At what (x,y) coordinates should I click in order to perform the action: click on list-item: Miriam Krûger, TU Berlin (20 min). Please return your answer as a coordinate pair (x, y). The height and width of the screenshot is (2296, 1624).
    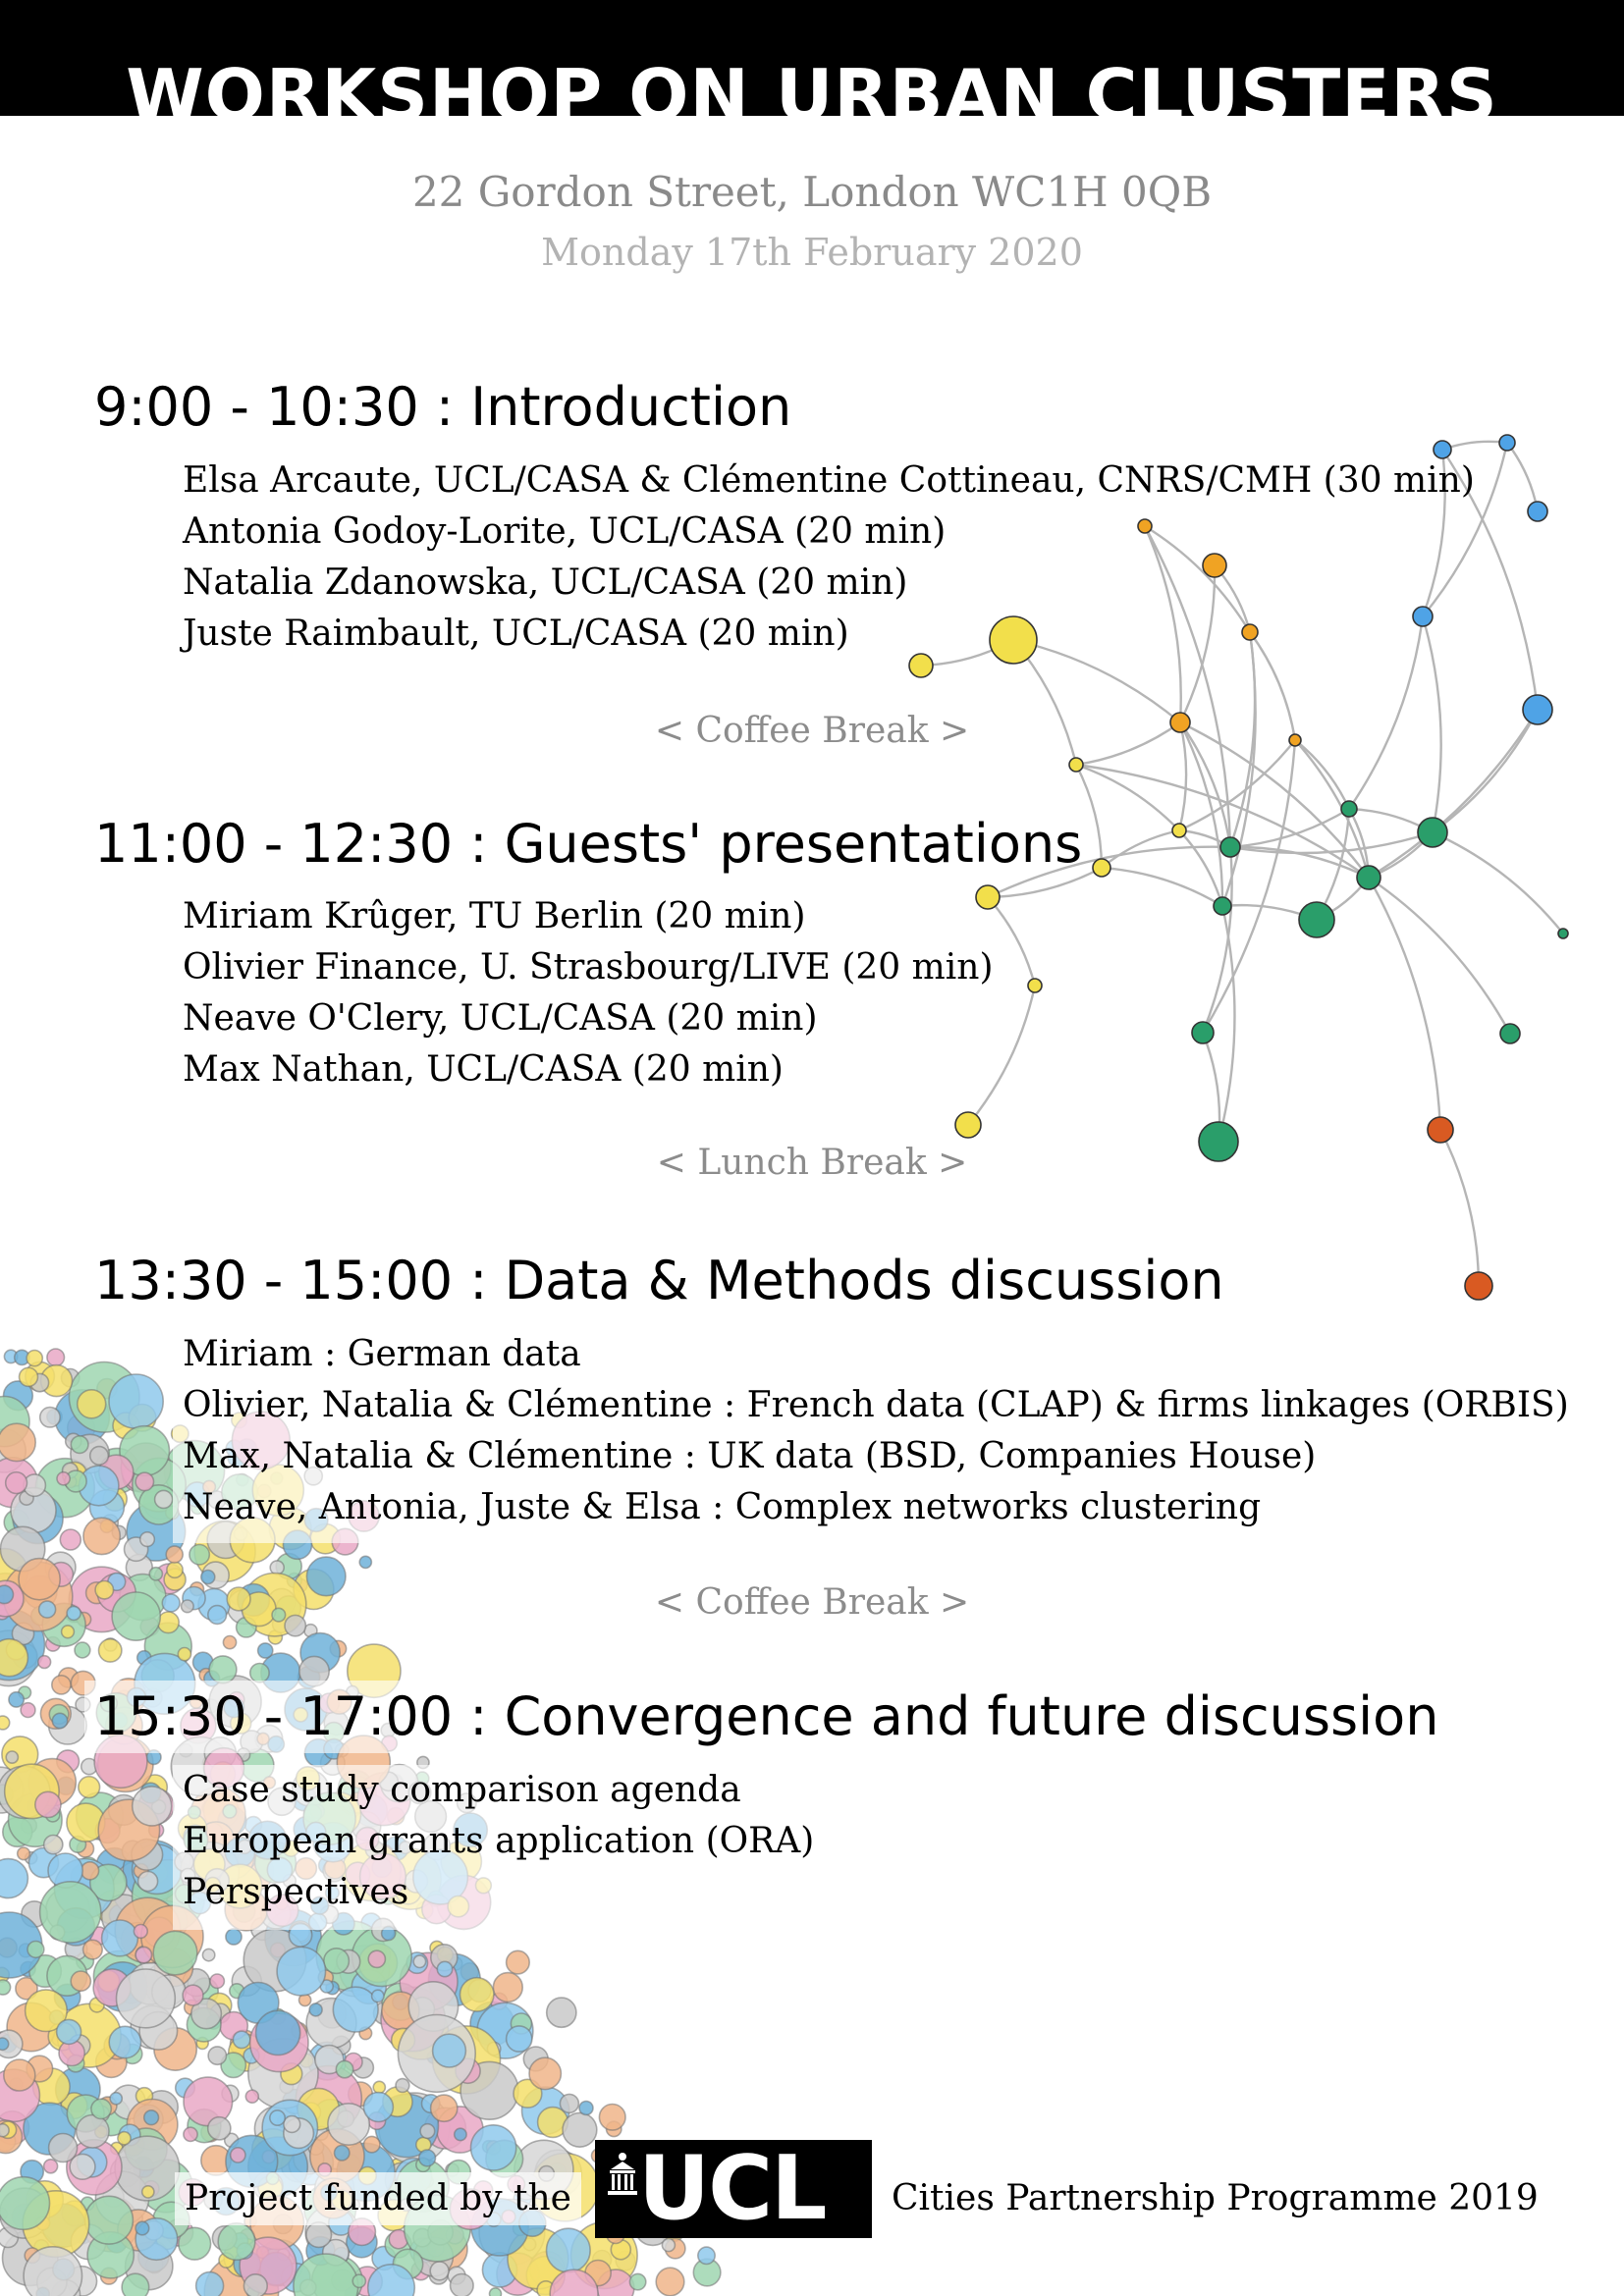
    Looking at the image, I should click on (494, 916).